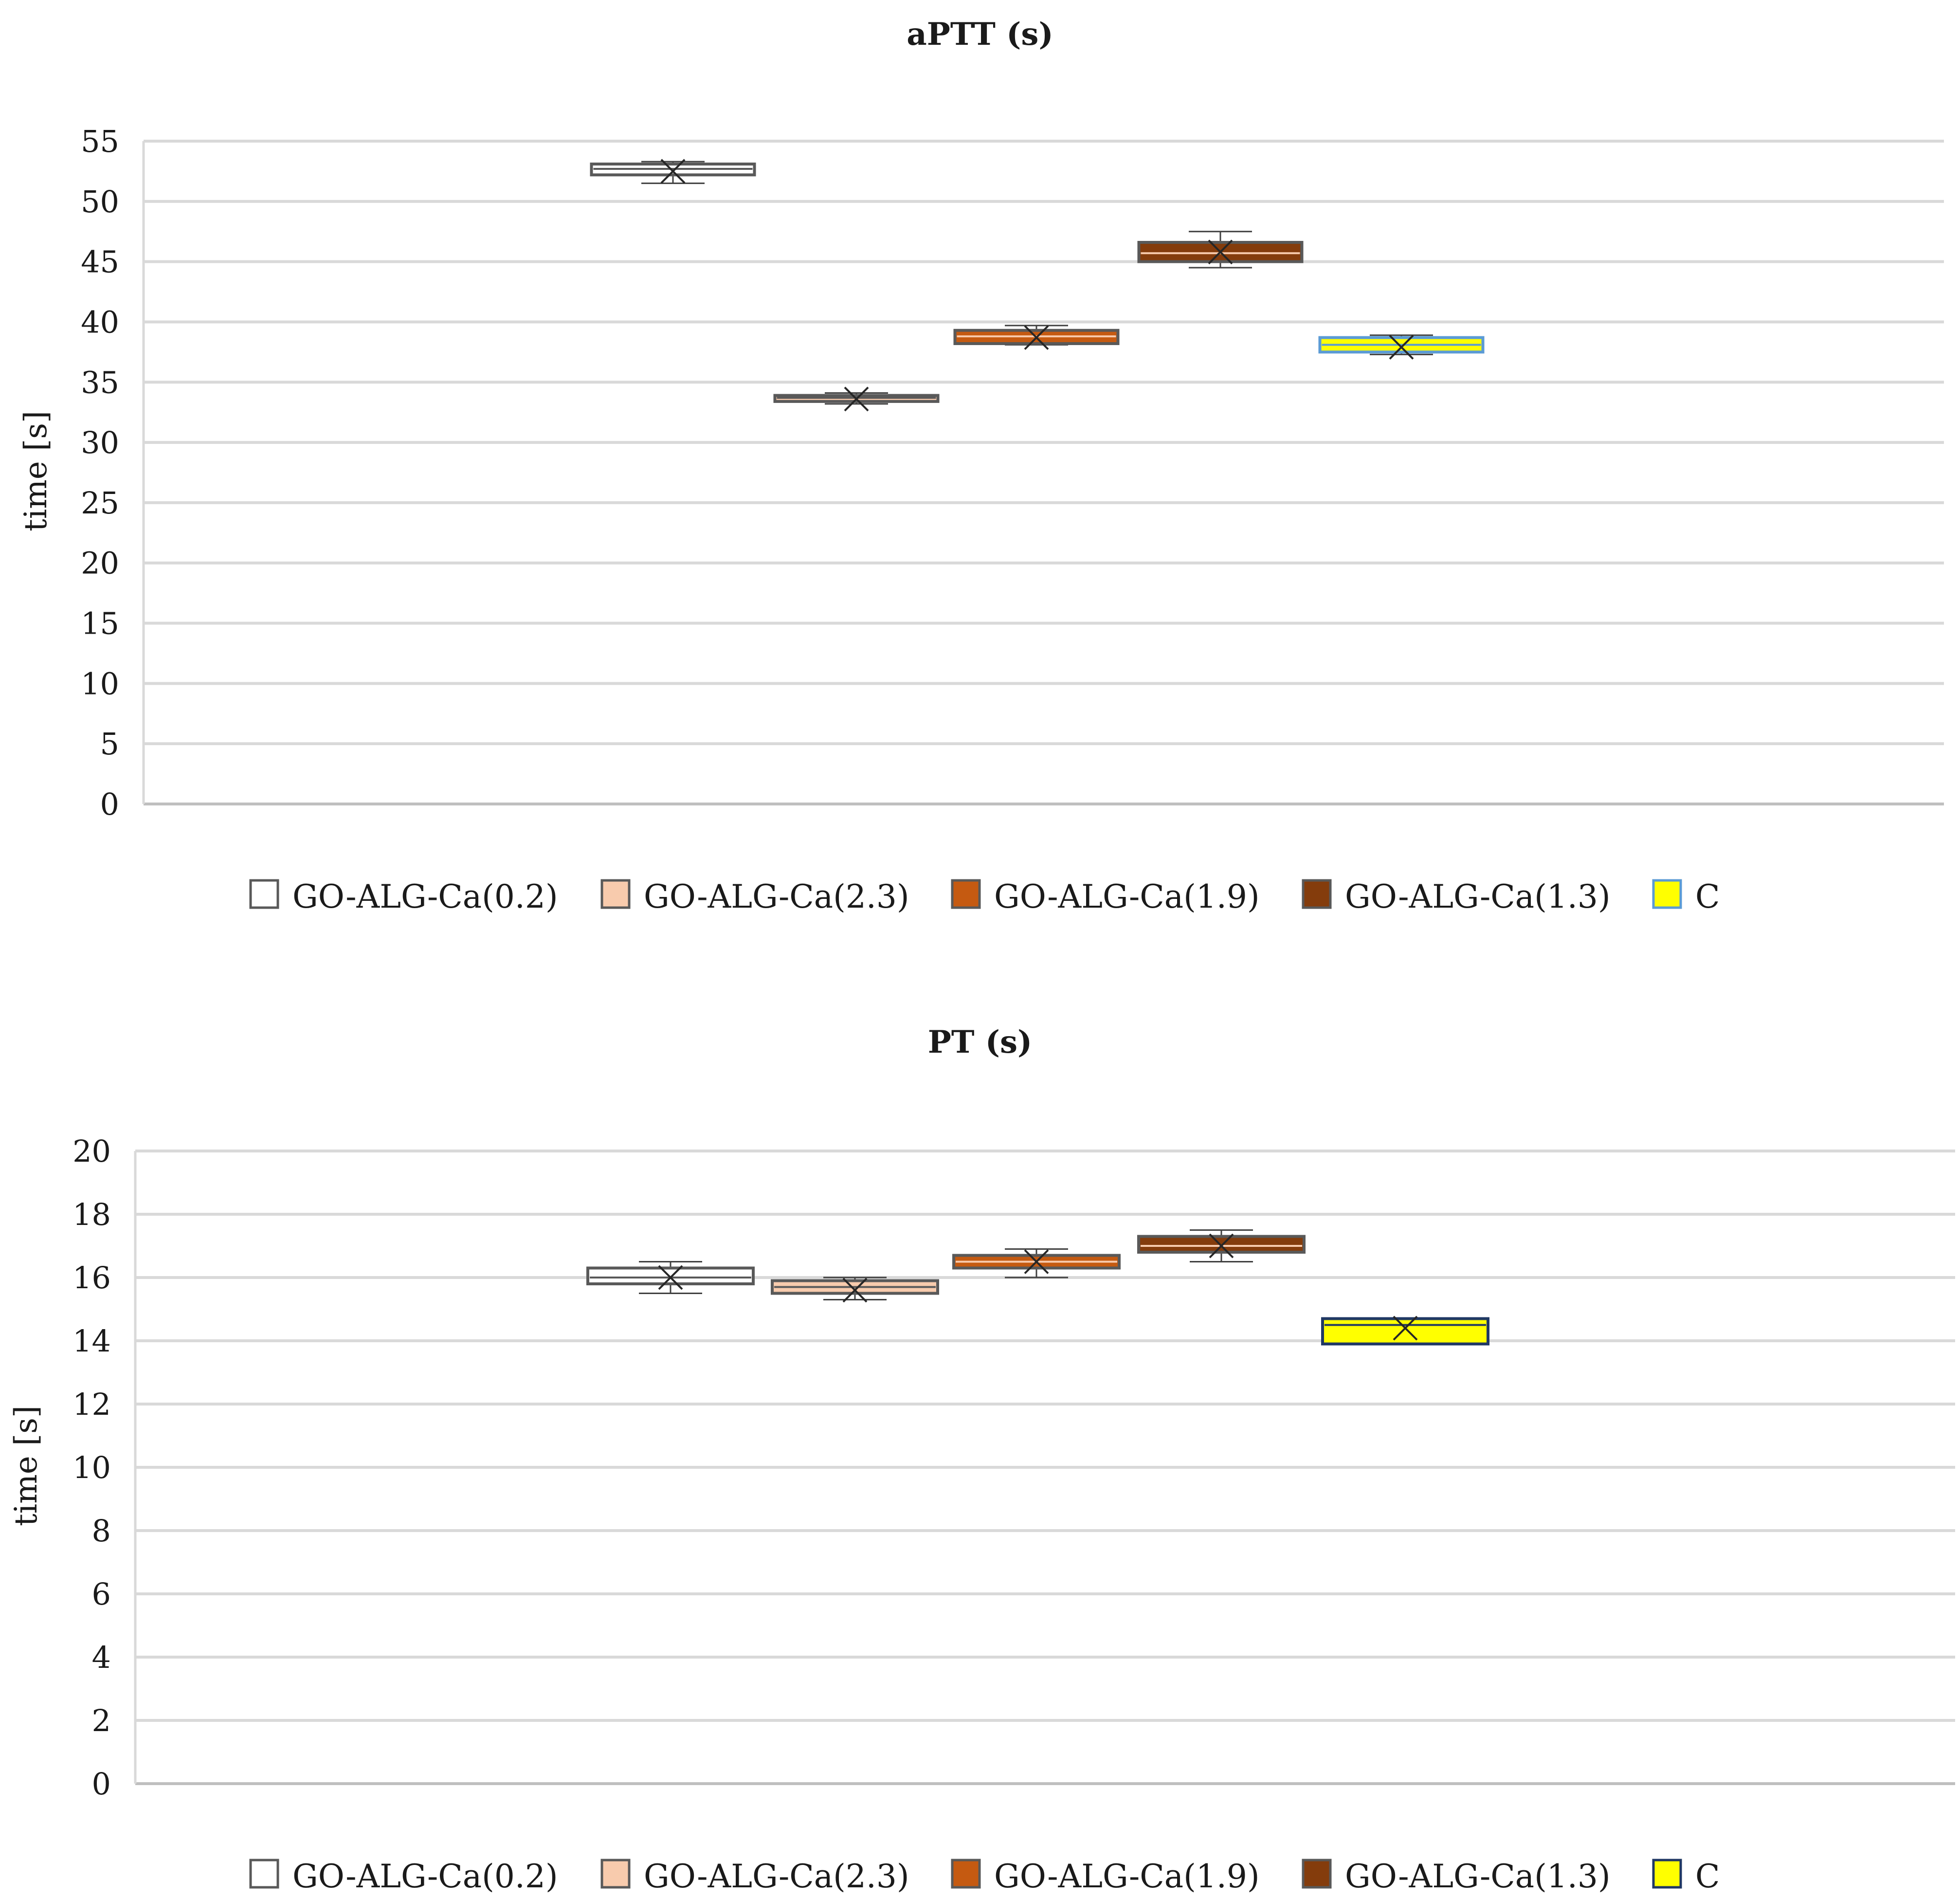 Image resolution: width=1960 pixels, height=1899 pixels. Describe the element at coordinates (100, 322) in the screenshot. I see `y-tick-label: 40` at that location.